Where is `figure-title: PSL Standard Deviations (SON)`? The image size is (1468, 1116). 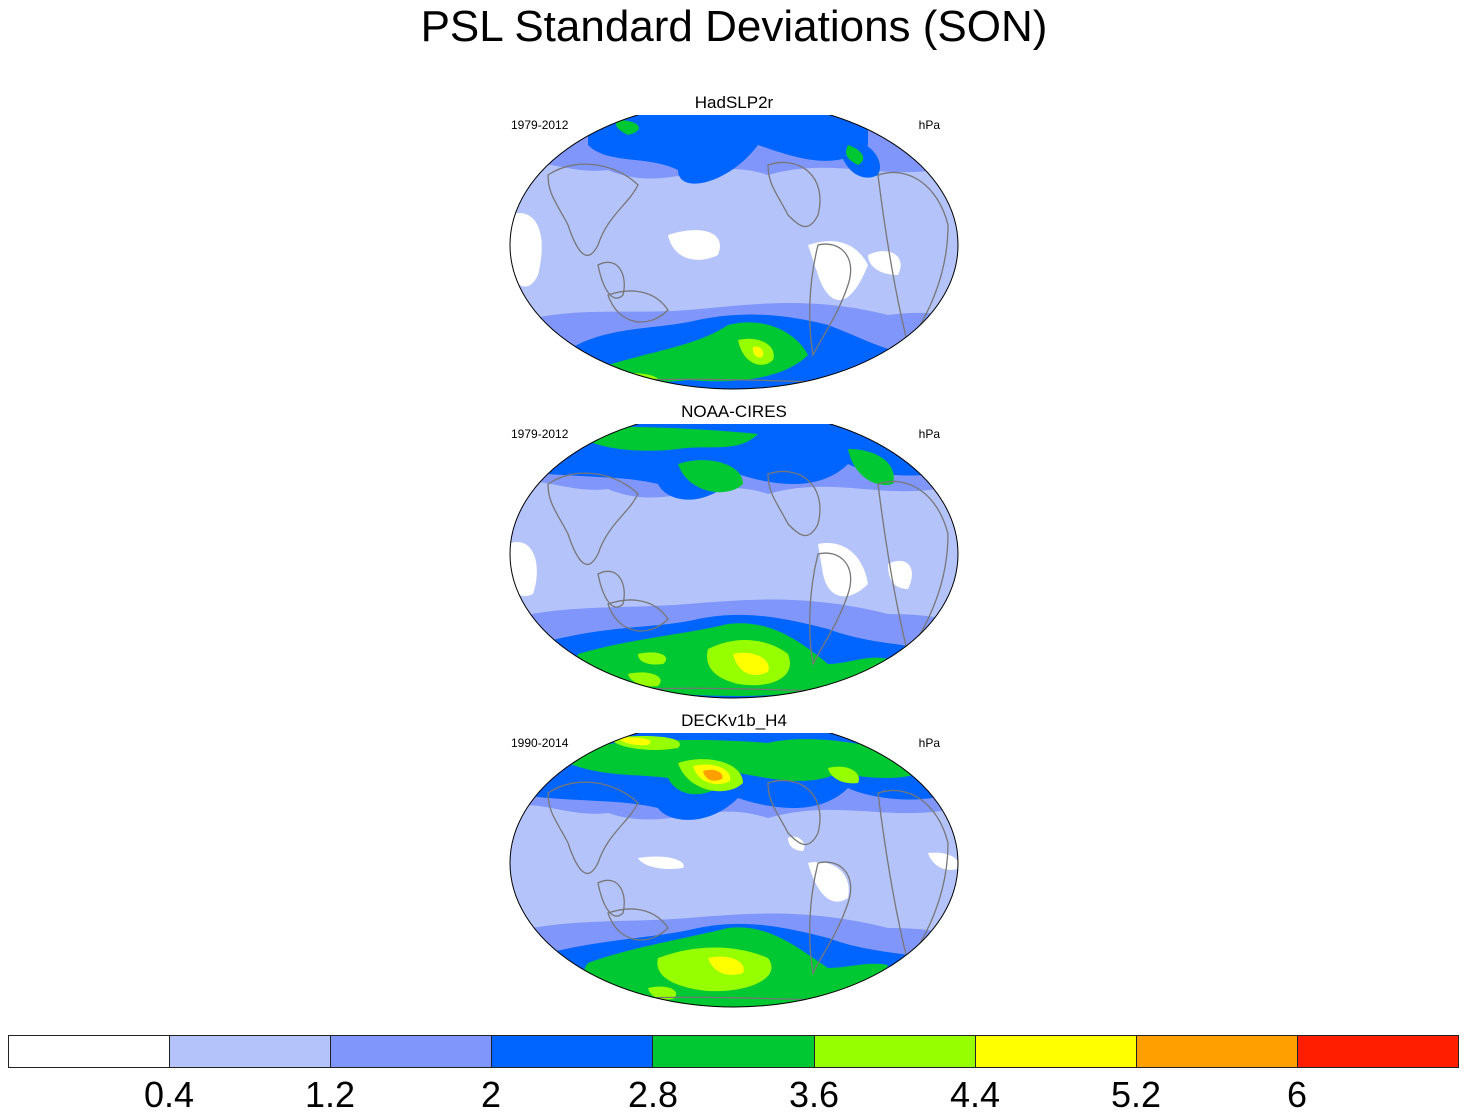
figure-title: PSL Standard Deviations (SON) is located at coordinates (734, 26).